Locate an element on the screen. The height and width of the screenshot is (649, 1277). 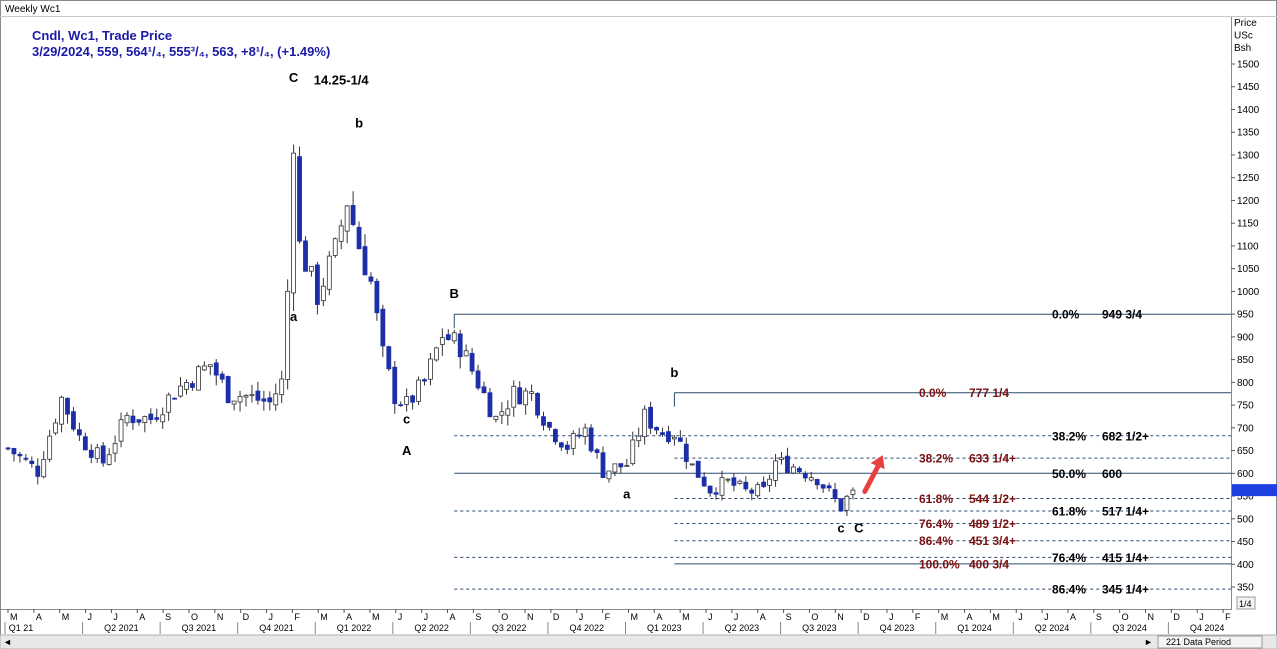
data-period-label: 221 Data Period is located at coordinates (1198, 642).